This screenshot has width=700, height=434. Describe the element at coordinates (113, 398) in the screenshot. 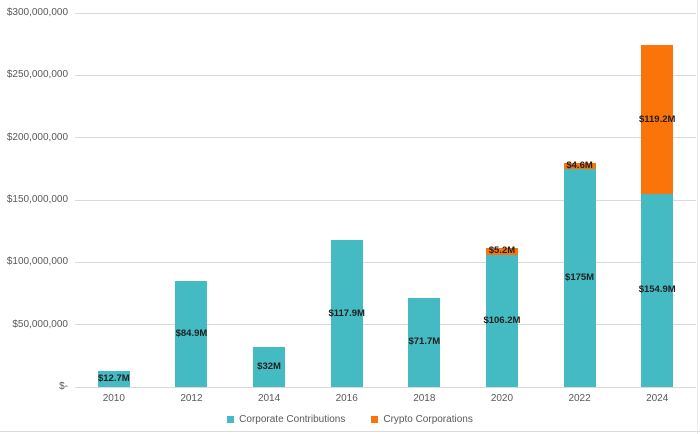

I see `x-axis-tick-label: 2010` at that location.